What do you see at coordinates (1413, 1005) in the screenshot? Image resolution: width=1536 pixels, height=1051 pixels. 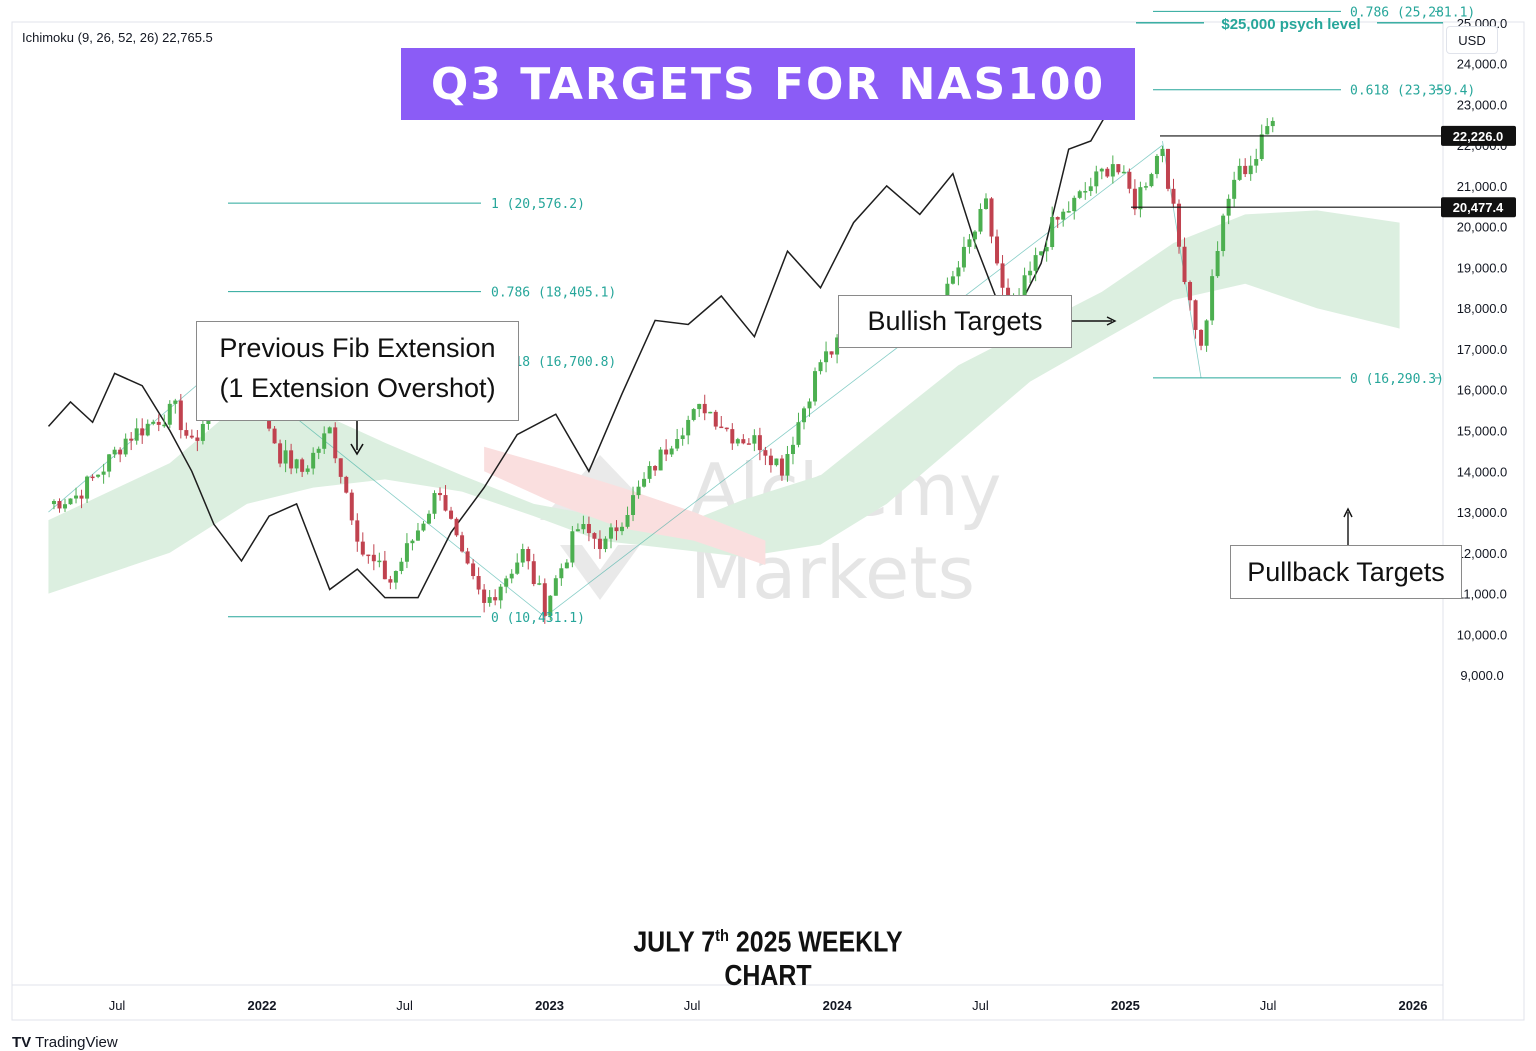 I see `x-tick-label: 2026` at bounding box center [1413, 1005].